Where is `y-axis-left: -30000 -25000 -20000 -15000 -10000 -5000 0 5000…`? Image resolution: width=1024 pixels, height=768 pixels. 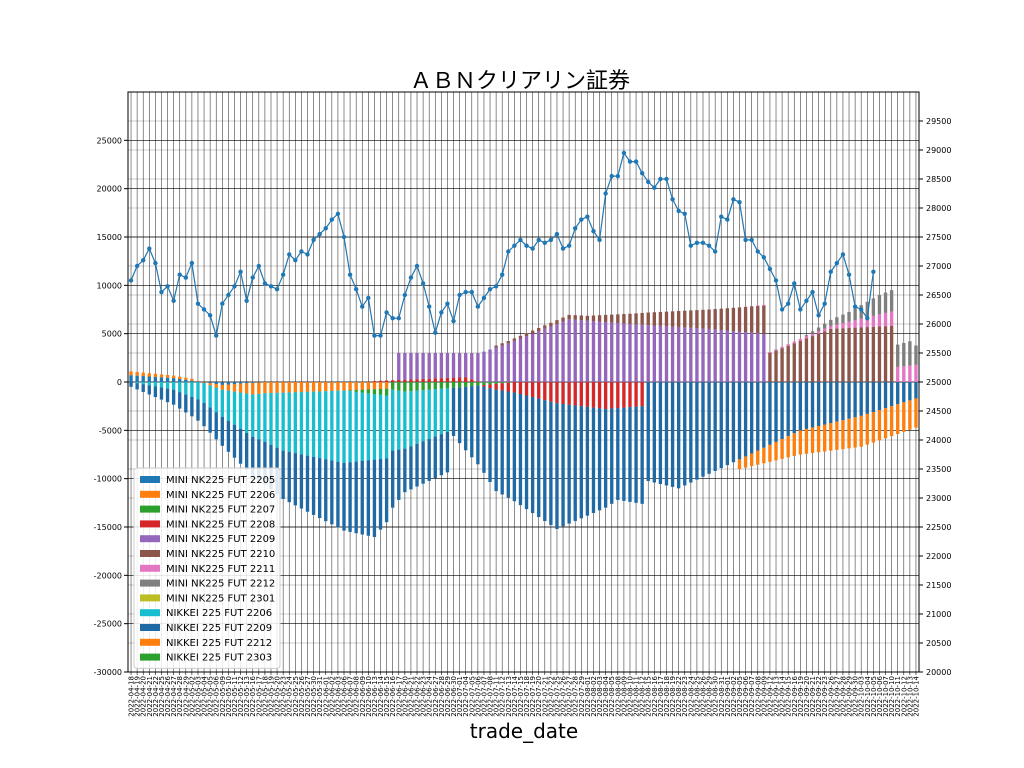 y-axis-left: -30000 -25000 -20000 -15000 -10000 -5000 0 5000… is located at coordinates (111, 406).